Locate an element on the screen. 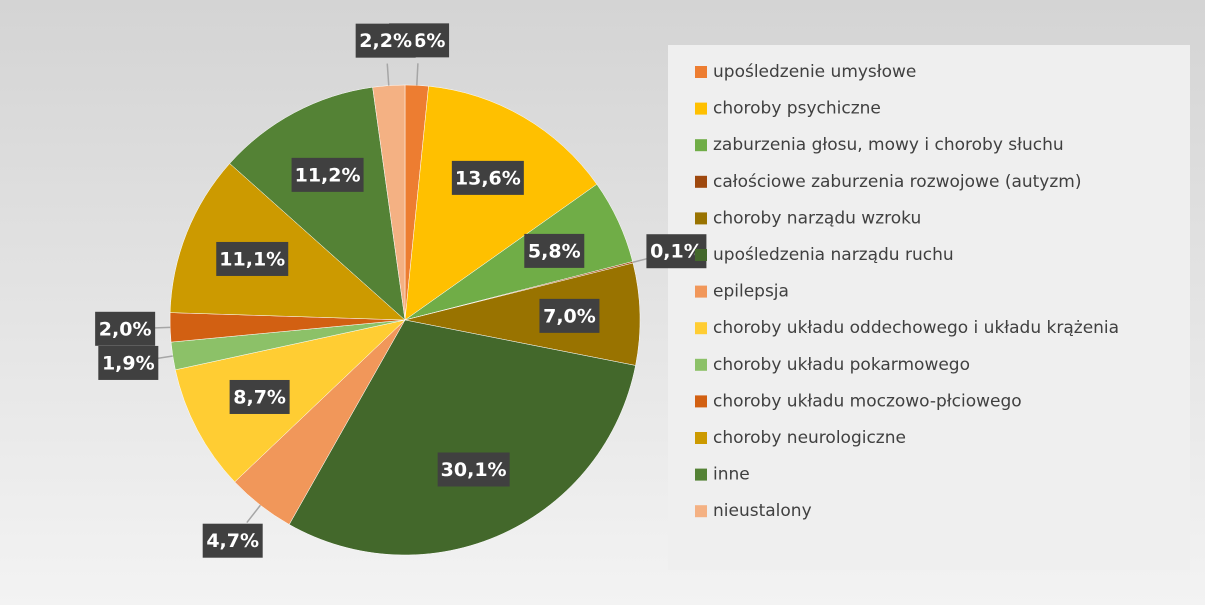 The image size is (1205, 605). data-label: 11,2% is located at coordinates (328, 175).